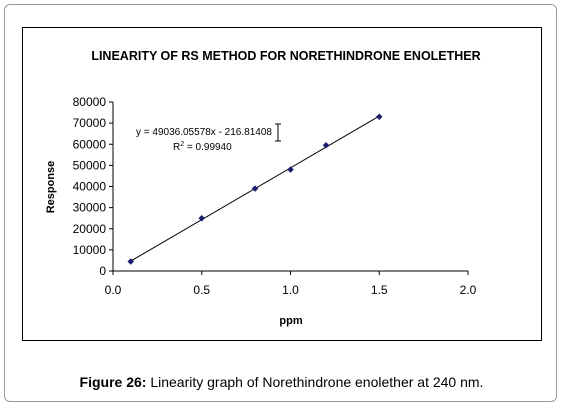  I want to click on text-cursor-icon, so click(278, 132).